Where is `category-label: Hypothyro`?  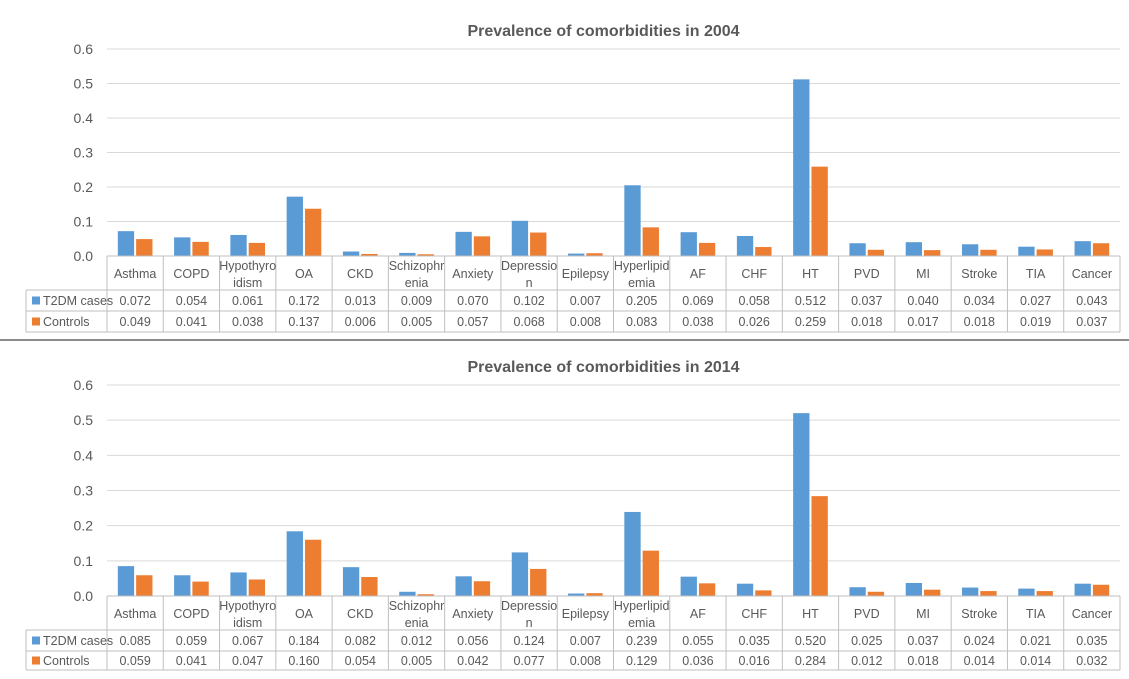 category-label: Hypothyro is located at coordinates (247, 606).